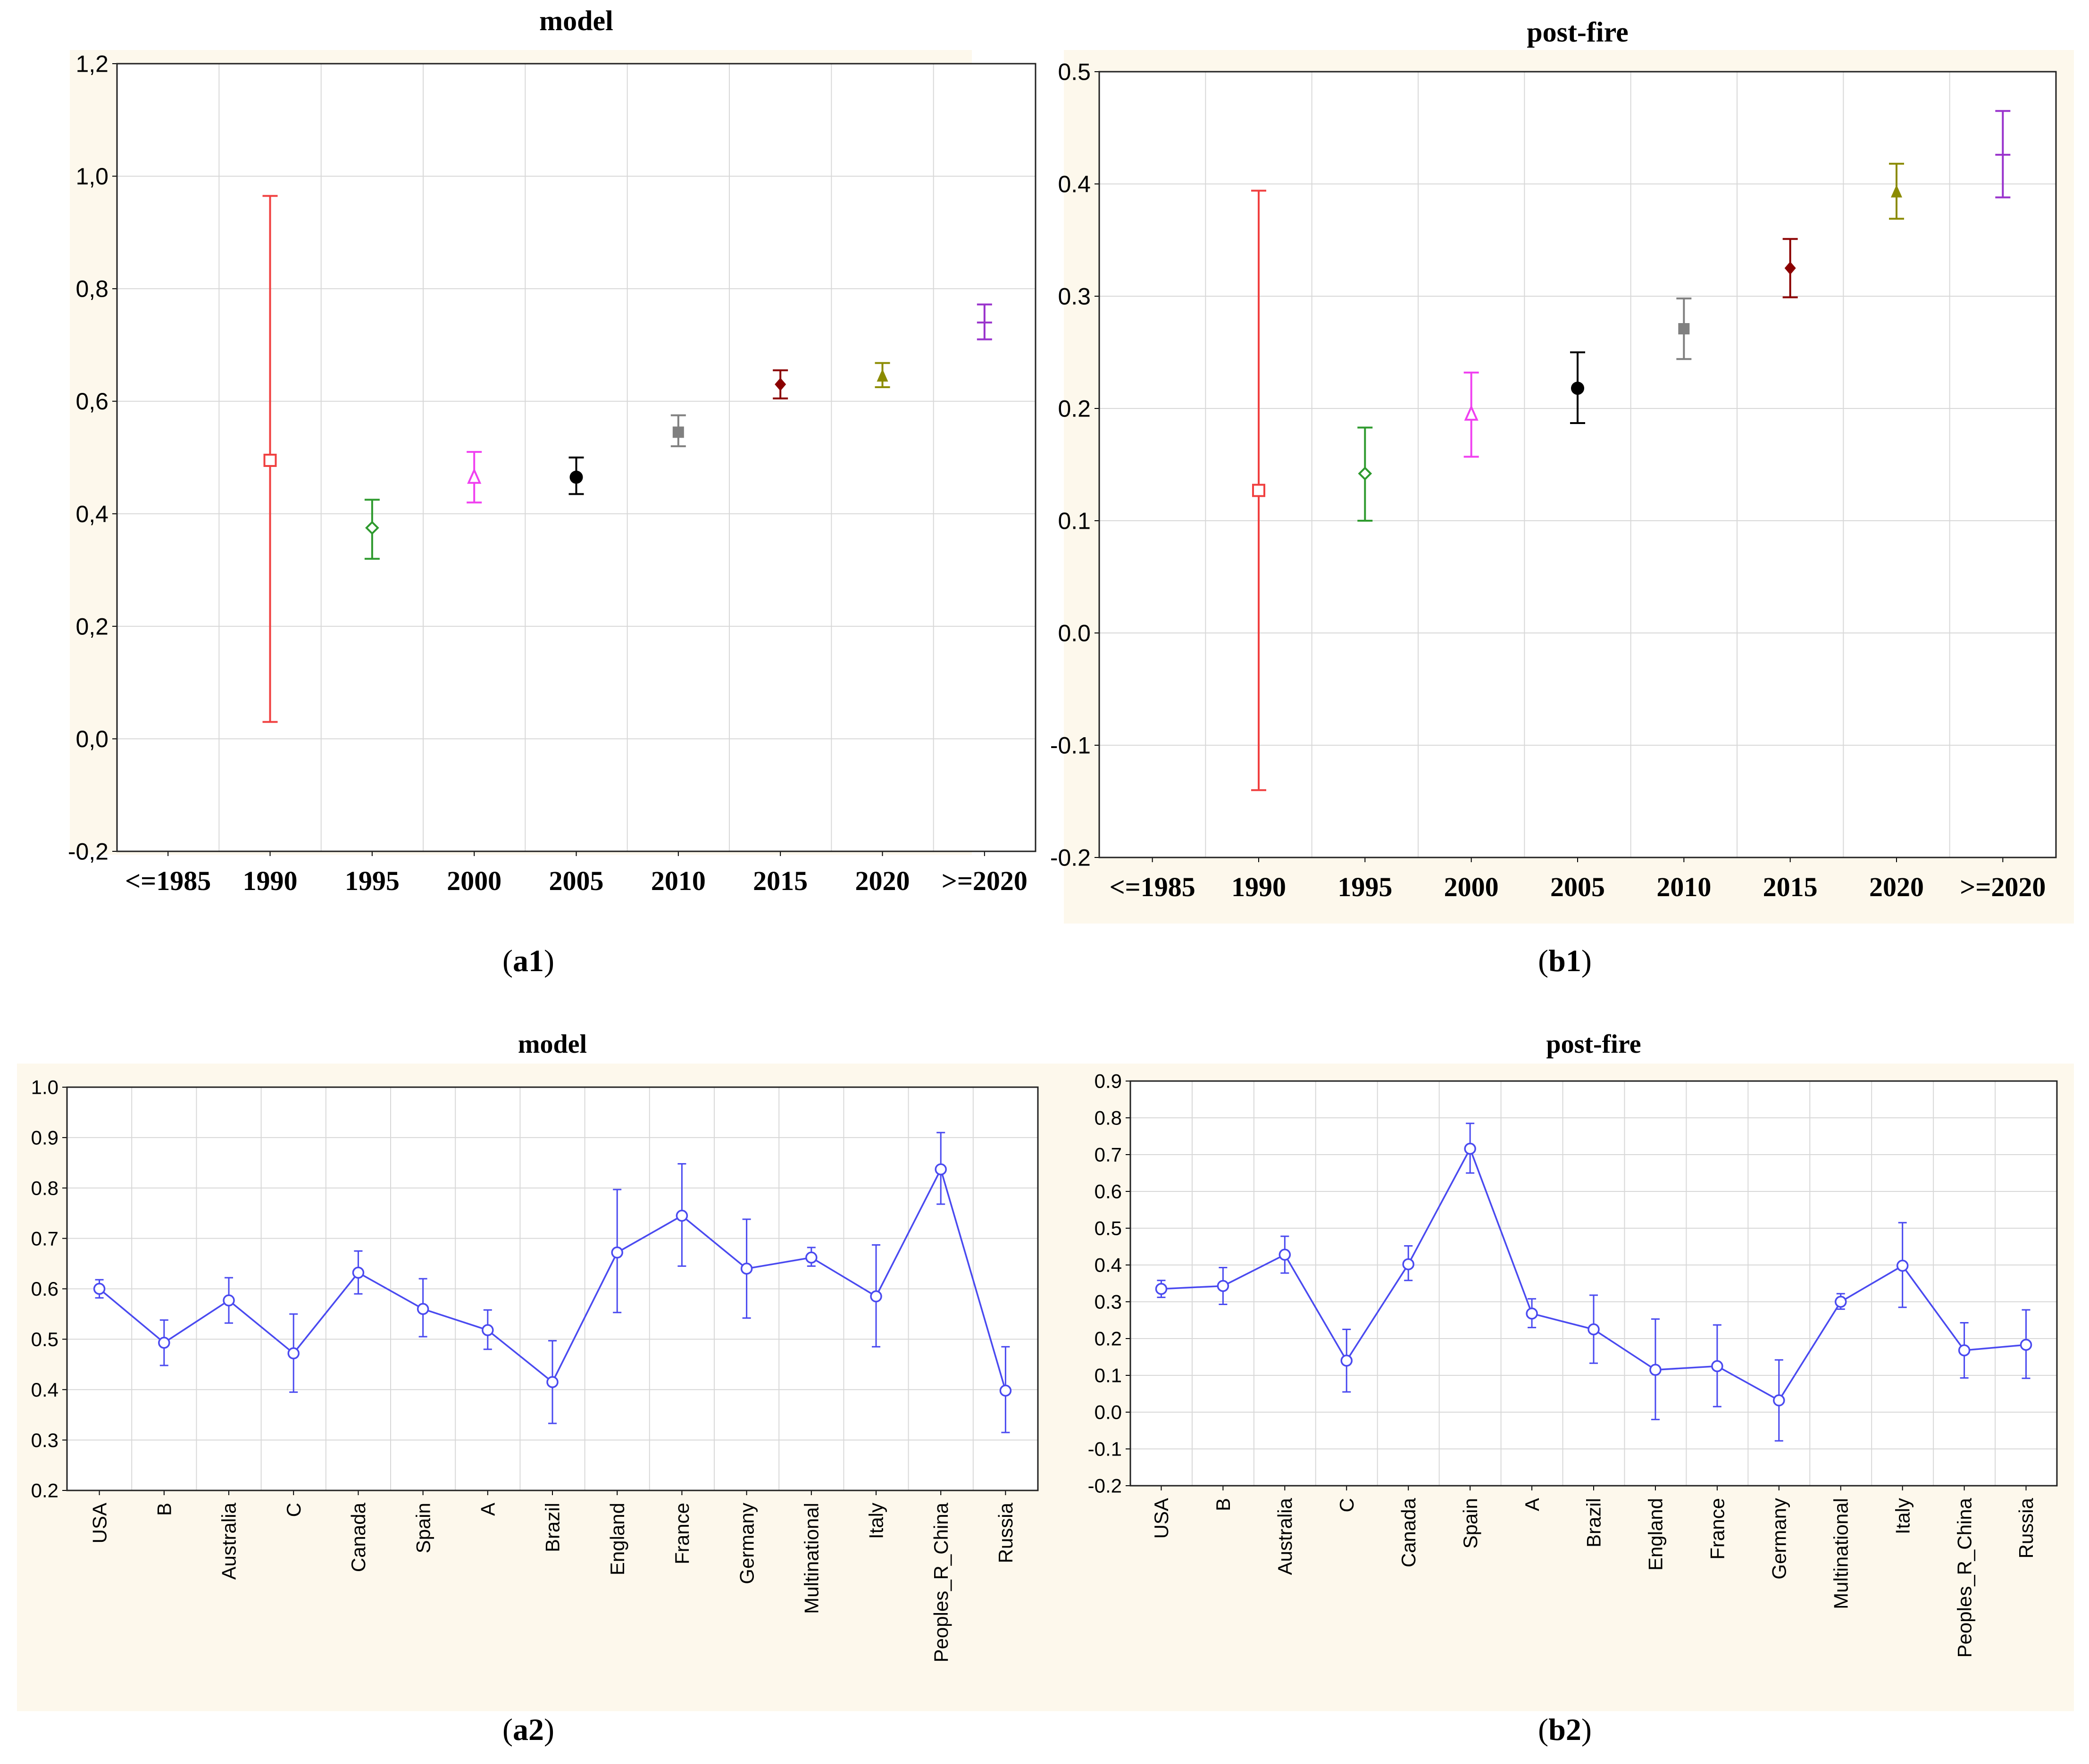 The image size is (2089, 1764). What do you see at coordinates (1656, 1535) in the screenshot?
I see `x-category-label: England` at bounding box center [1656, 1535].